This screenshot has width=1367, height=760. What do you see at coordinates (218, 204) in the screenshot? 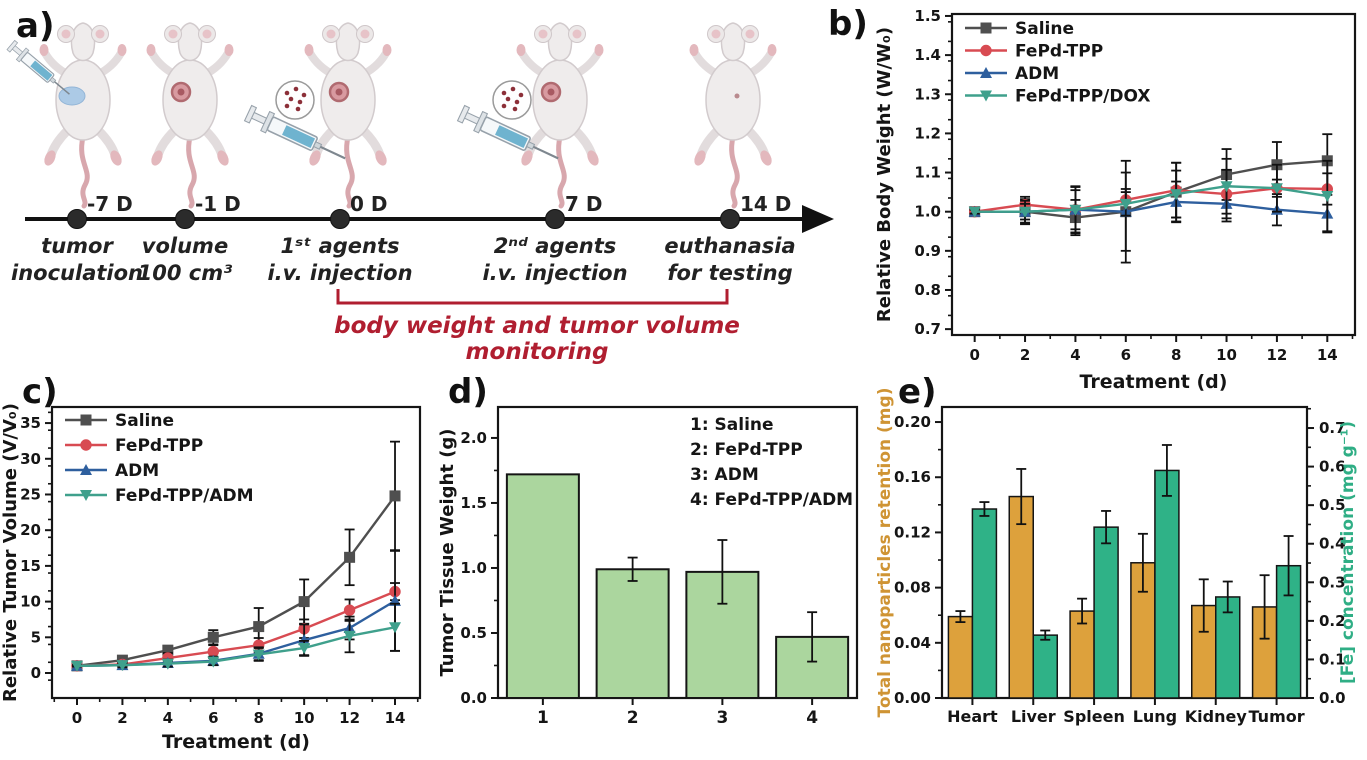
I see `milestone-time-2: -1 D` at bounding box center [218, 204].